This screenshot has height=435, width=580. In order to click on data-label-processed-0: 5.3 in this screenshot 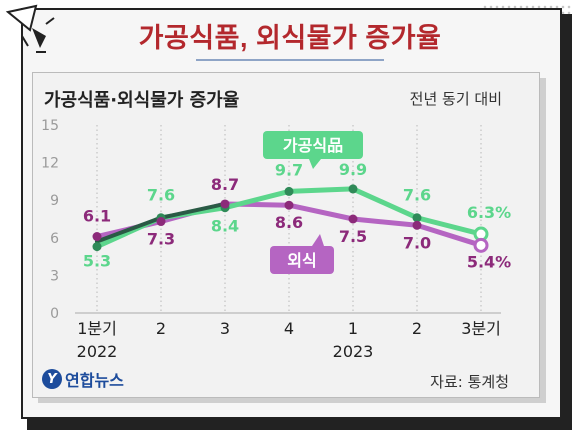, I will do `click(97, 261)`.